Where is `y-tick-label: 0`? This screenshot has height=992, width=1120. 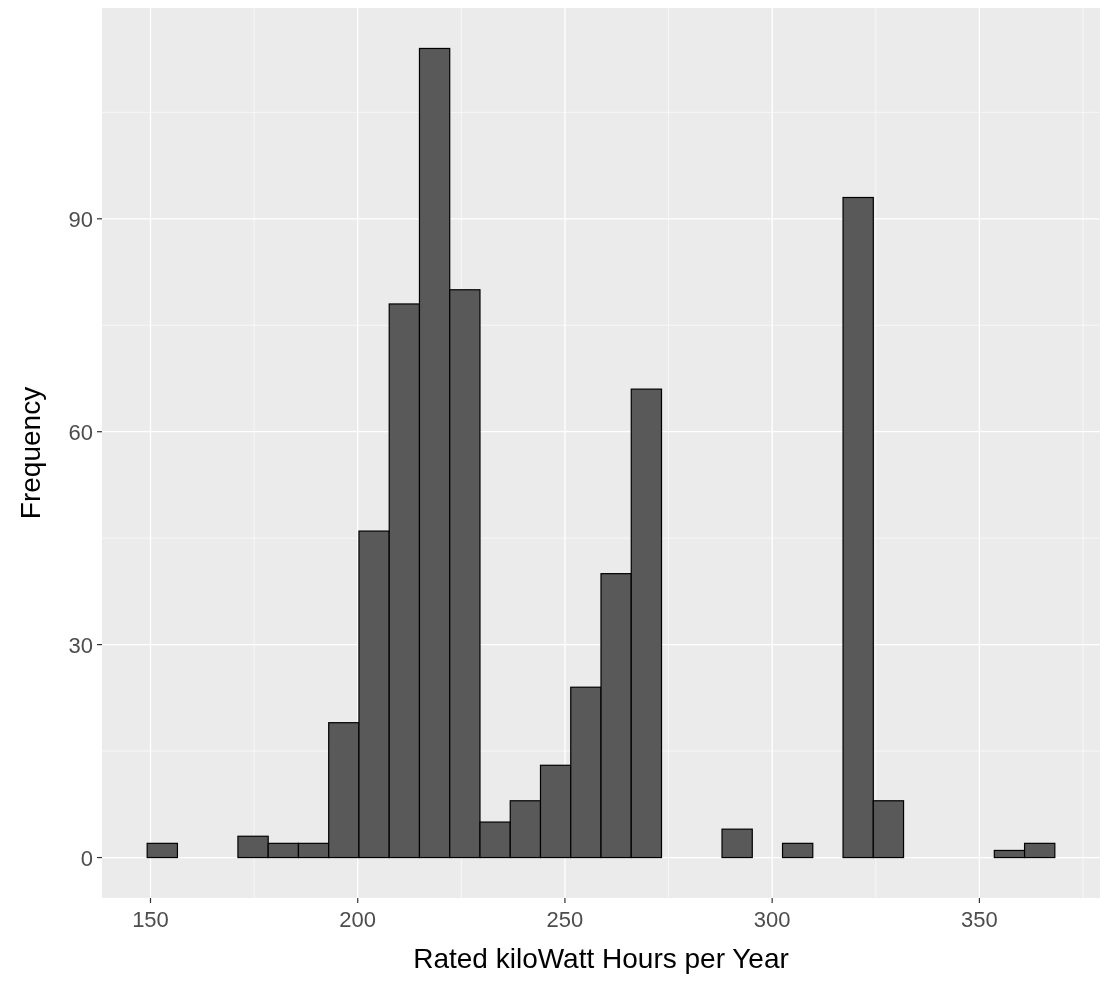
y-tick-label: 0 is located at coordinates (86, 858).